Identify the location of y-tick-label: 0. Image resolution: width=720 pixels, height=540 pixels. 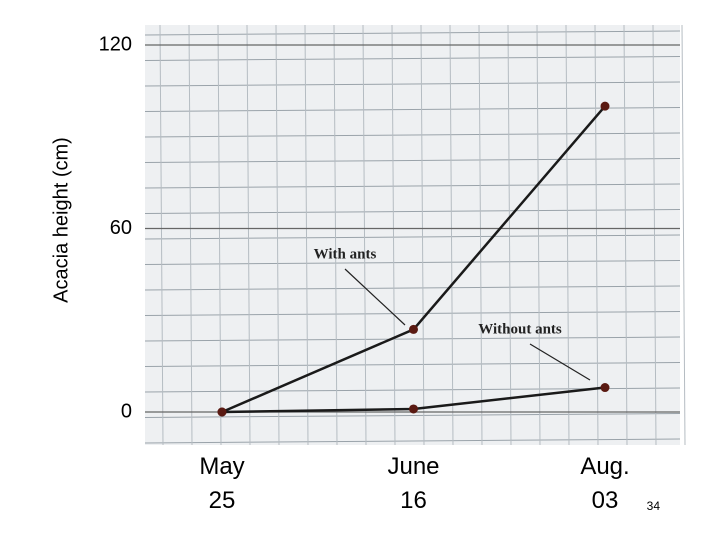
(126, 411).